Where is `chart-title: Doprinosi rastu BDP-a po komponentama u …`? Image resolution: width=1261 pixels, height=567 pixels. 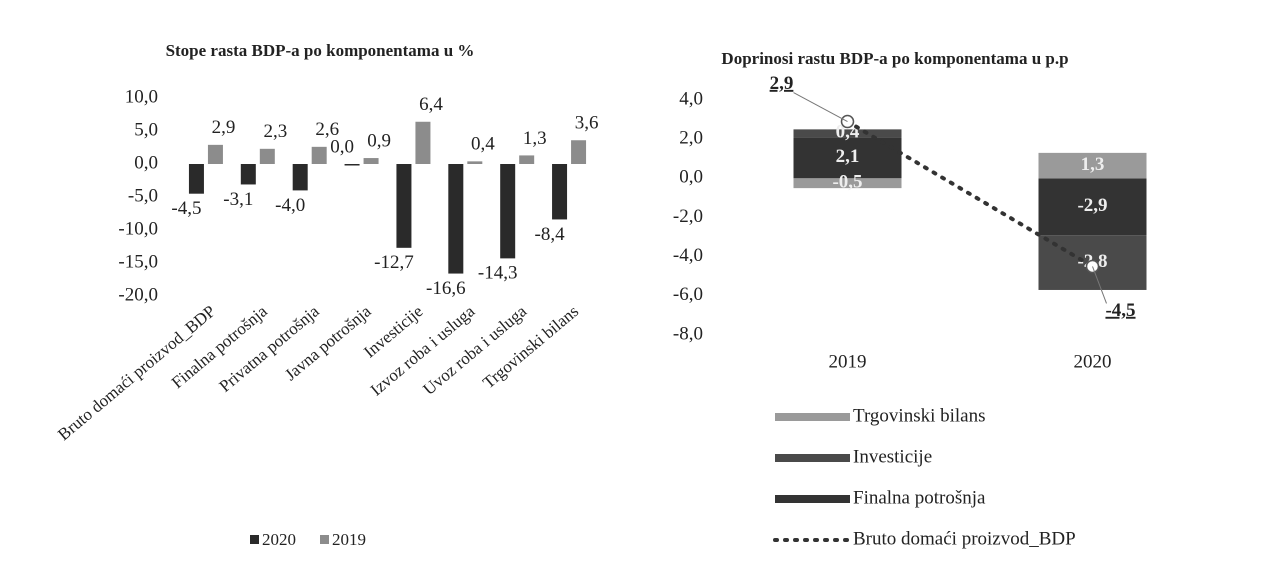 chart-title: Doprinosi rastu BDP-a po komponentama u … is located at coordinates (894, 58).